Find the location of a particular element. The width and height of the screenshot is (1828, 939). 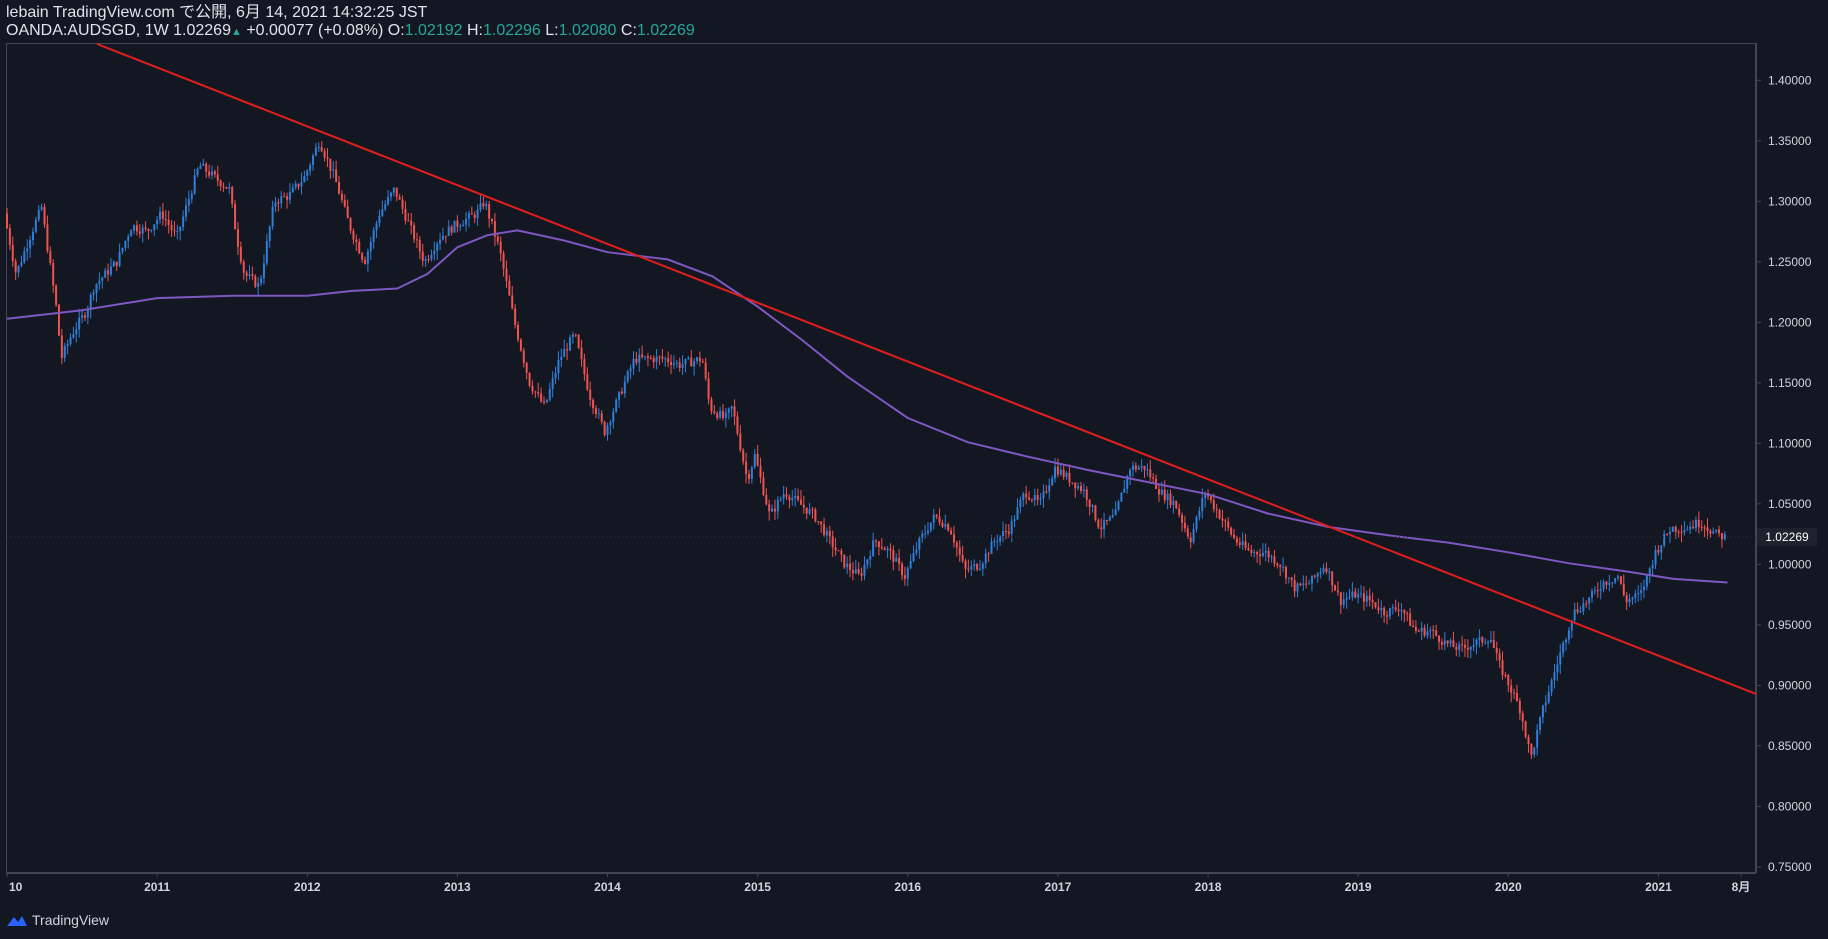

y-tick-label: 1.30000 is located at coordinates (1790, 201).